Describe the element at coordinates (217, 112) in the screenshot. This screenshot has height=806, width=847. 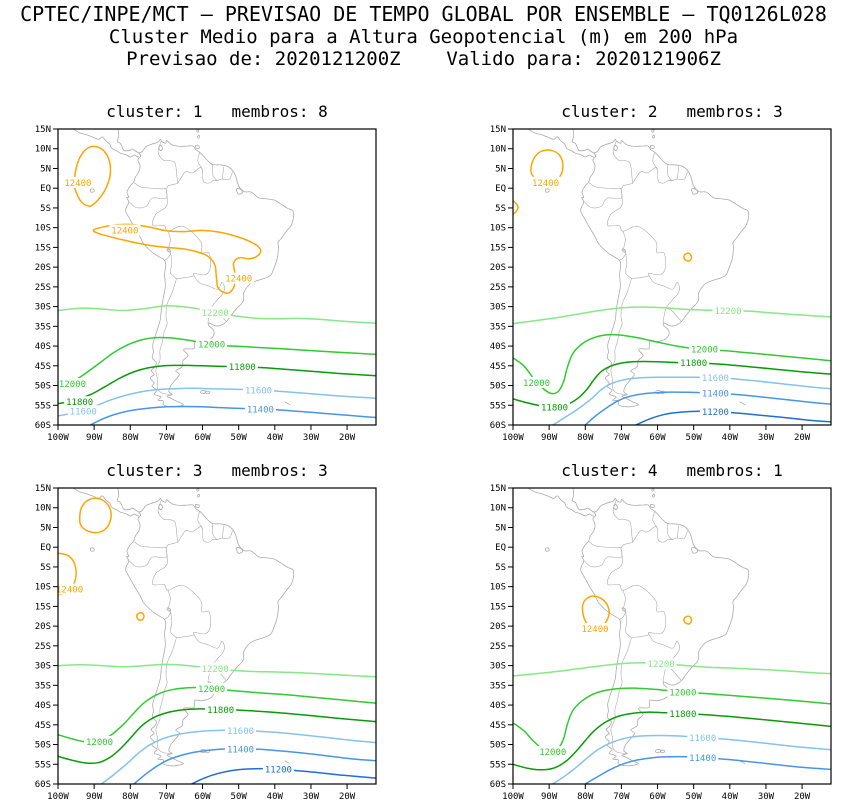
I see `panel-title-cluster-1: cluster: 1 membros: 8` at that location.